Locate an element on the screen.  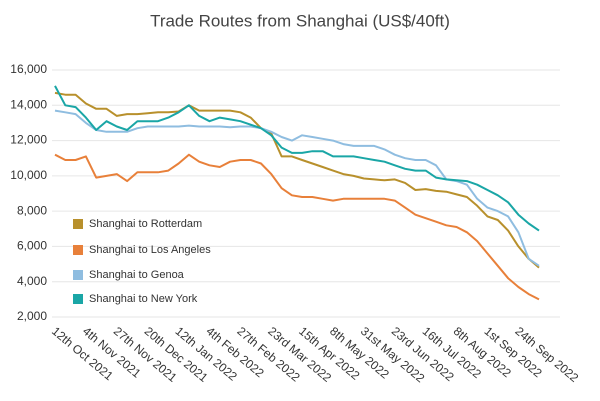
legend-label: Shanghai to Rotterdam is located at coordinates (145, 224).